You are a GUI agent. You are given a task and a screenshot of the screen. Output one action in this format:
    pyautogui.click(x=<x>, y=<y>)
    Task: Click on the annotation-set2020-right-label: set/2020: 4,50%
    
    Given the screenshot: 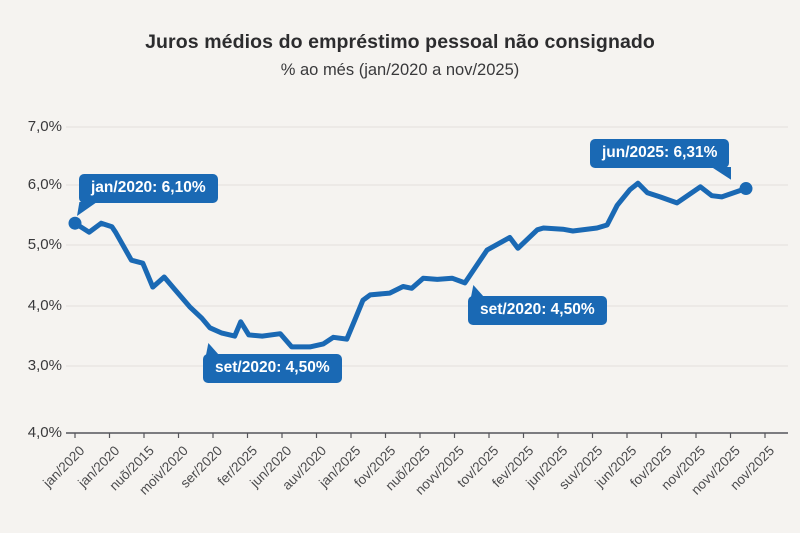 What is the action you would take?
    pyautogui.click(x=537, y=309)
    